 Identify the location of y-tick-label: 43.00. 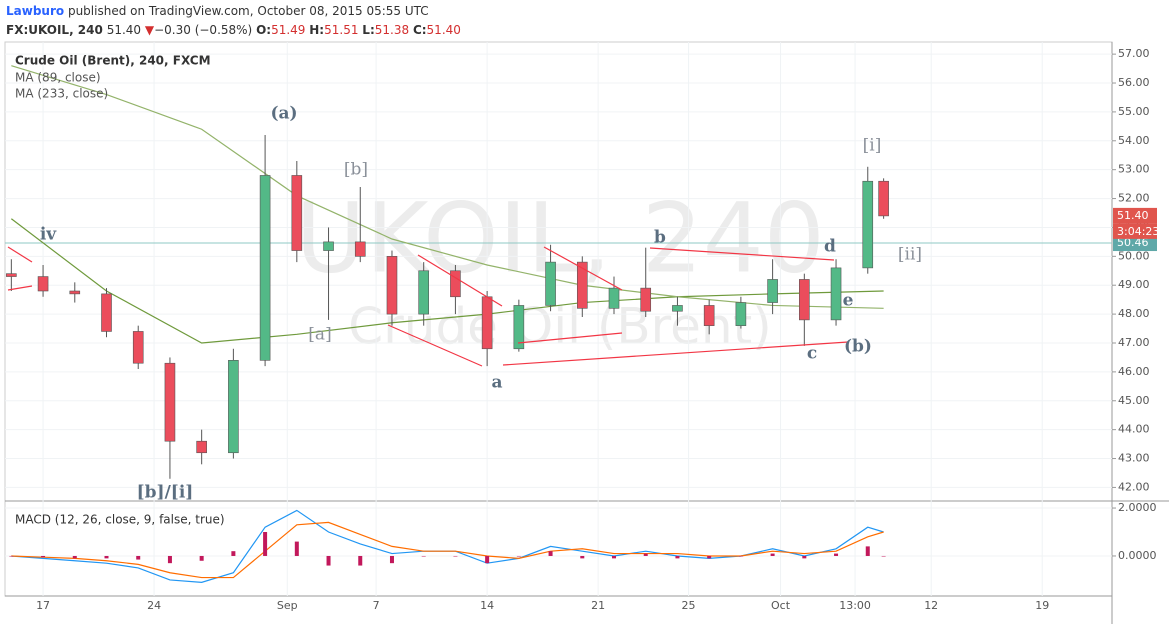
(1134, 458).